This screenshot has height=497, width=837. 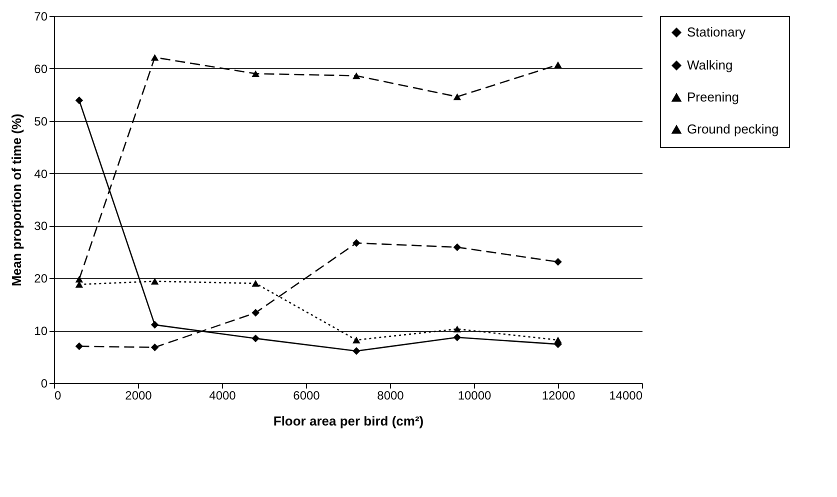 I want to click on x-tick-label: 2000, so click(x=138, y=395).